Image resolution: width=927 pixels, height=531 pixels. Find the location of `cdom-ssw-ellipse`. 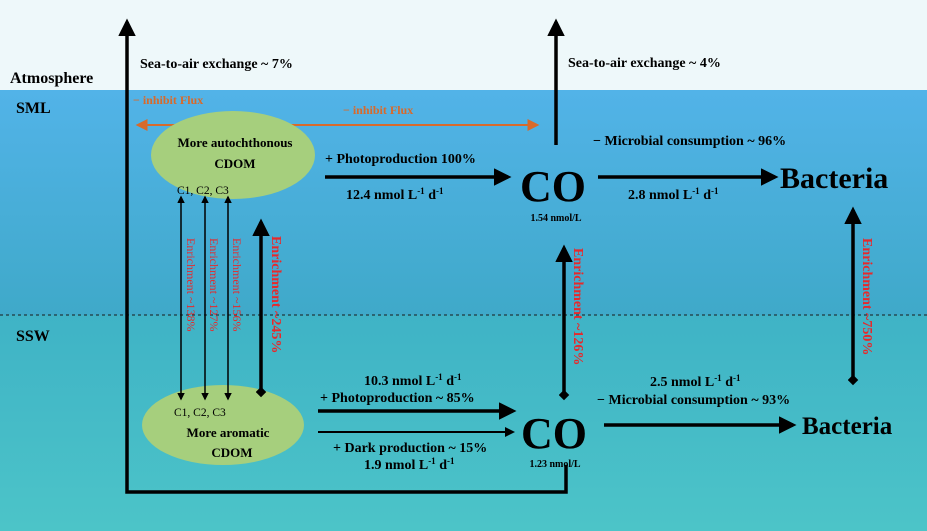

cdom-ssw-ellipse is located at coordinates (223, 425).